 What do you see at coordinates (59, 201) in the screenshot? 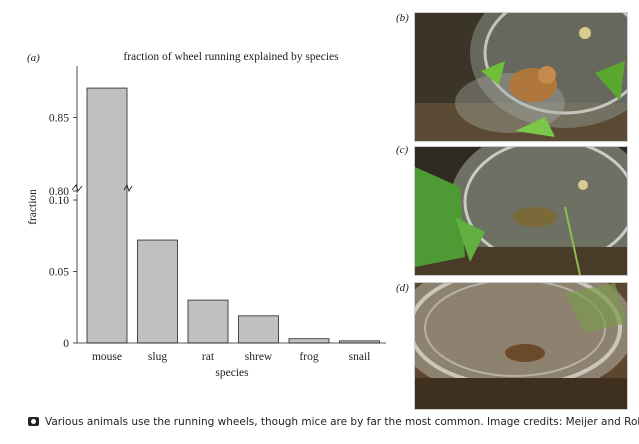
I see `y-tick-label: 0.10` at bounding box center [59, 201].